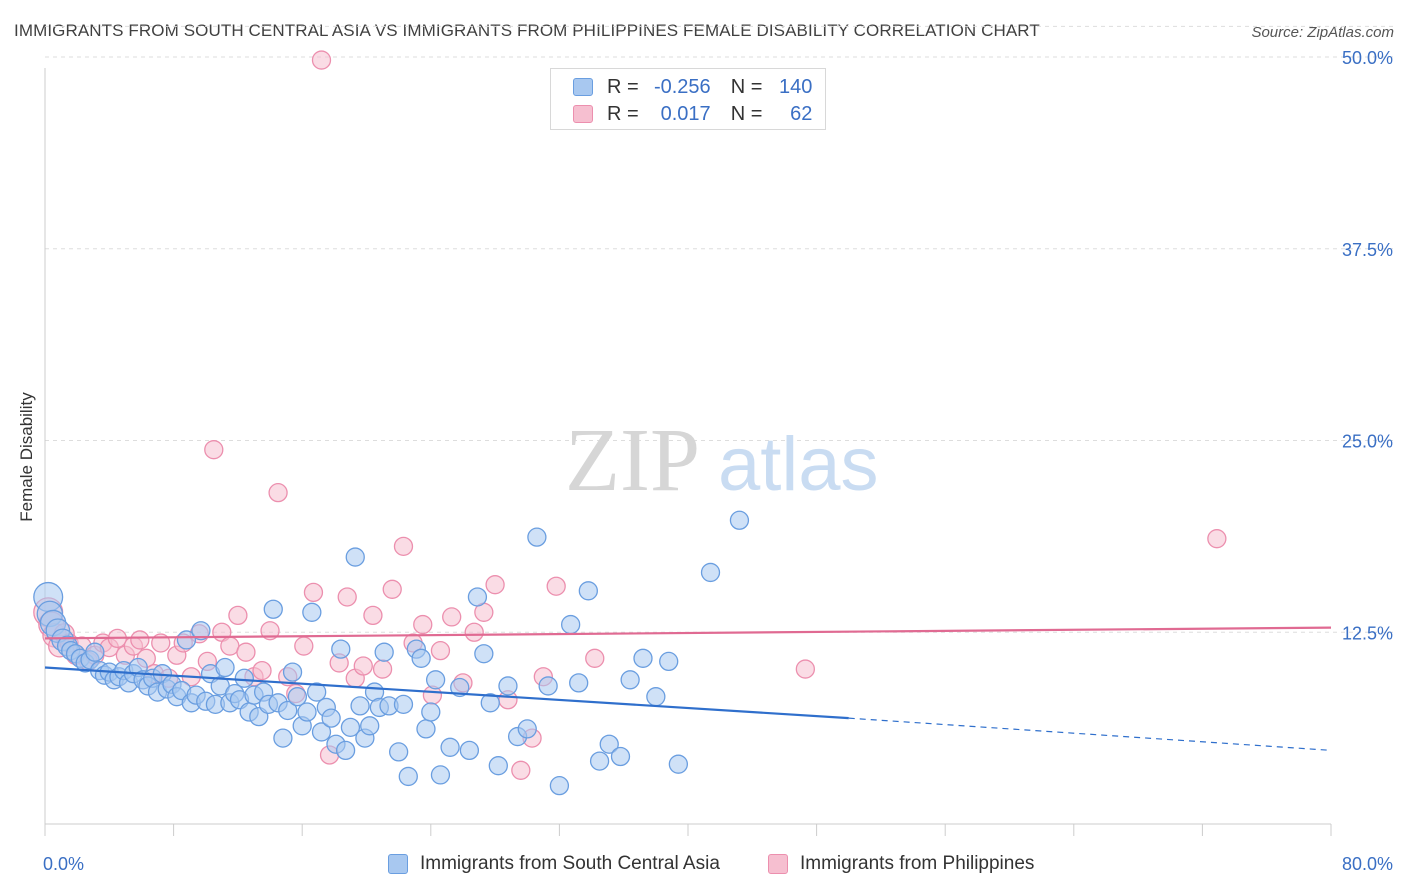  Describe the element at coordinates (26, 457) in the screenshot. I see `y-axis-label: Female Disability` at that location.